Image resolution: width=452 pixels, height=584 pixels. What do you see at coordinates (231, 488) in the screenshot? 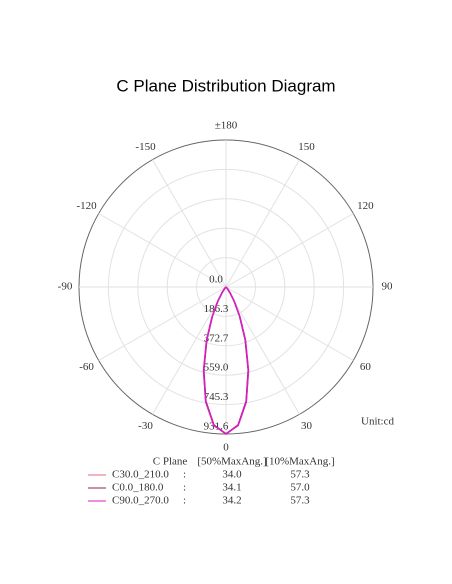
I see `angle-50: 34.1` at bounding box center [231, 488].